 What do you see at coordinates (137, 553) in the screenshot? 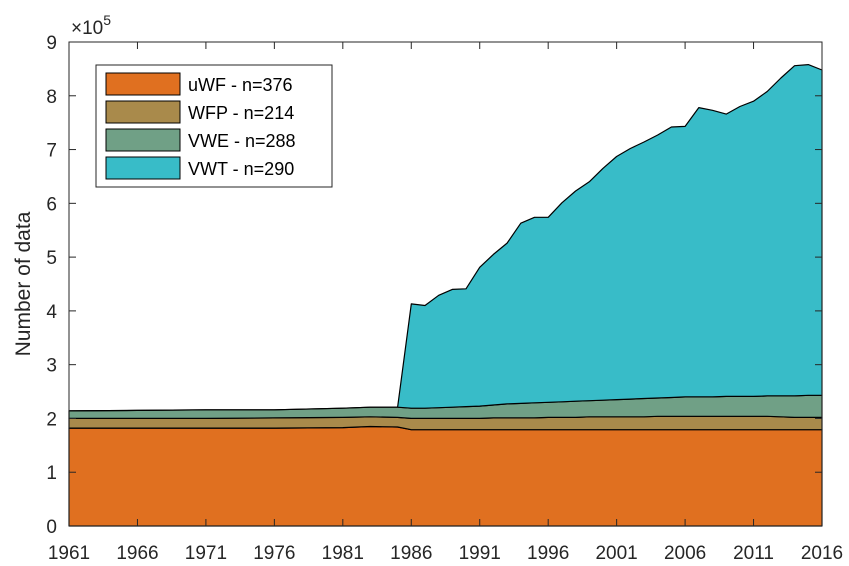
I see `x-tick-label: 1966` at bounding box center [137, 553].